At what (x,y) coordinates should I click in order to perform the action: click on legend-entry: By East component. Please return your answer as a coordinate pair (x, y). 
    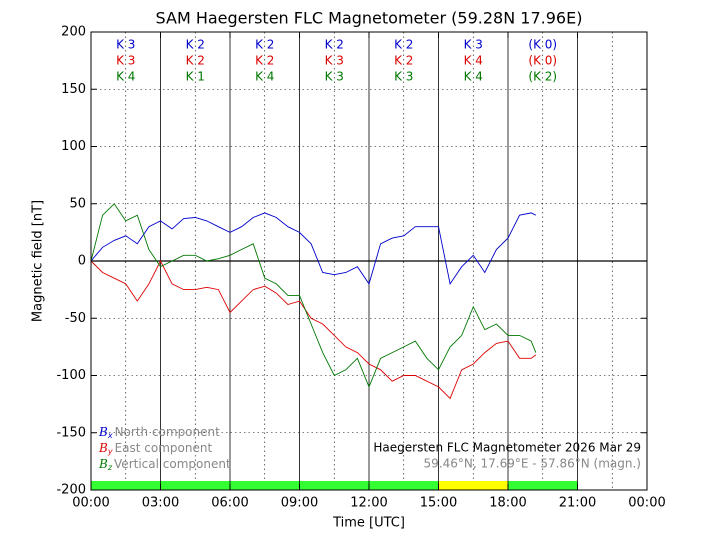
    Looking at the image, I should click on (155, 448).